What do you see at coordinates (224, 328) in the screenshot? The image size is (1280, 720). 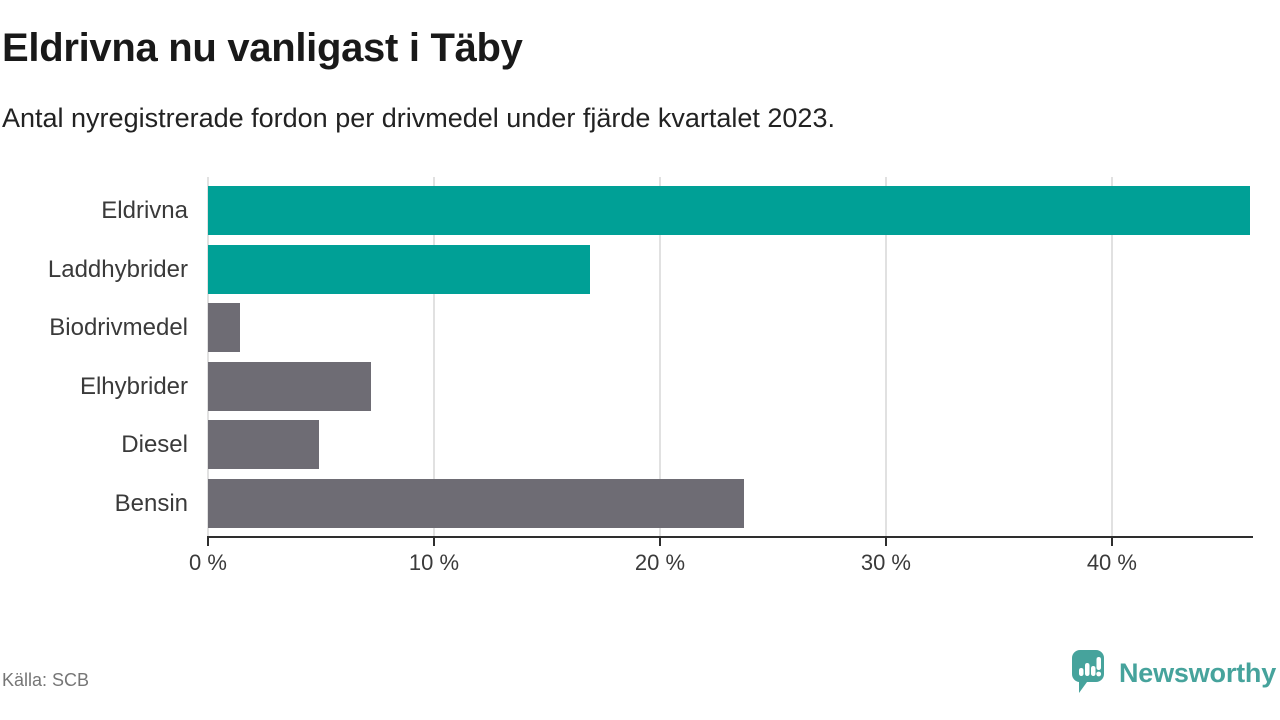 I see `bar-biodrivmedel` at bounding box center [224, 328].